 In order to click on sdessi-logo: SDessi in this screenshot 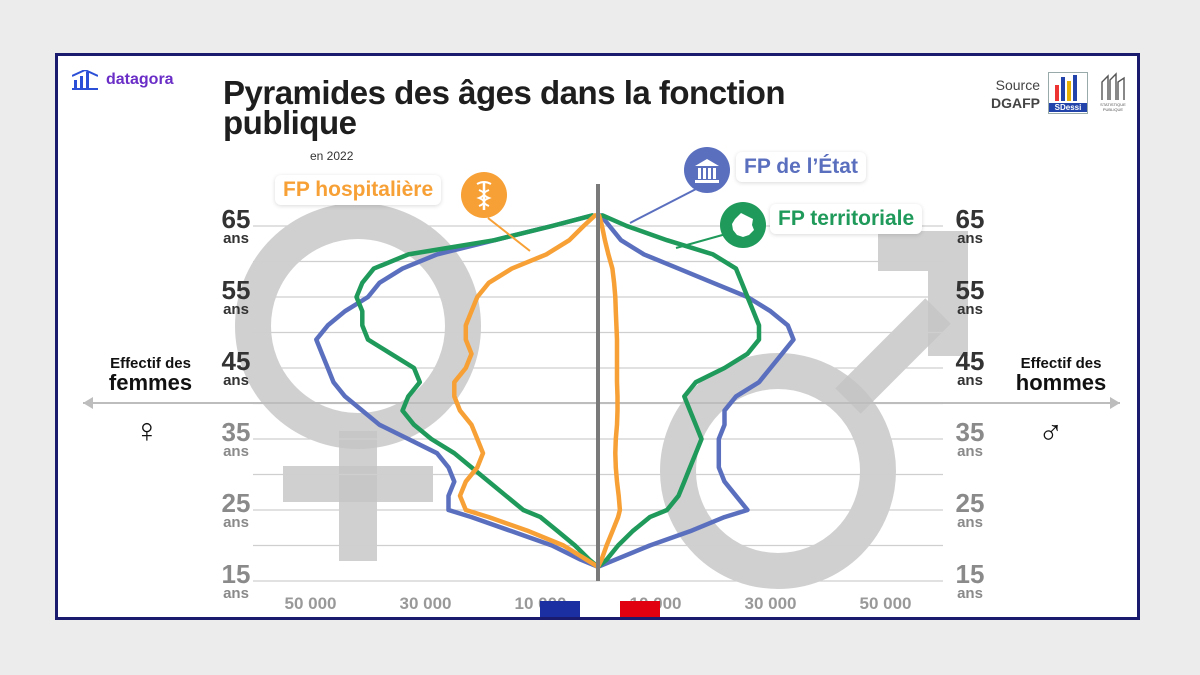, I will do `click(1068, 93)`.